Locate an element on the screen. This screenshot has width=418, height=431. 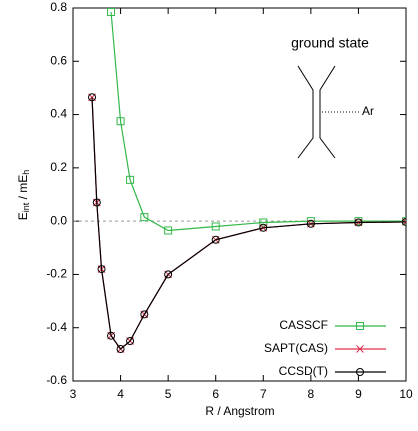
x-tick-label: 6 is located at coordinates (215, 394).